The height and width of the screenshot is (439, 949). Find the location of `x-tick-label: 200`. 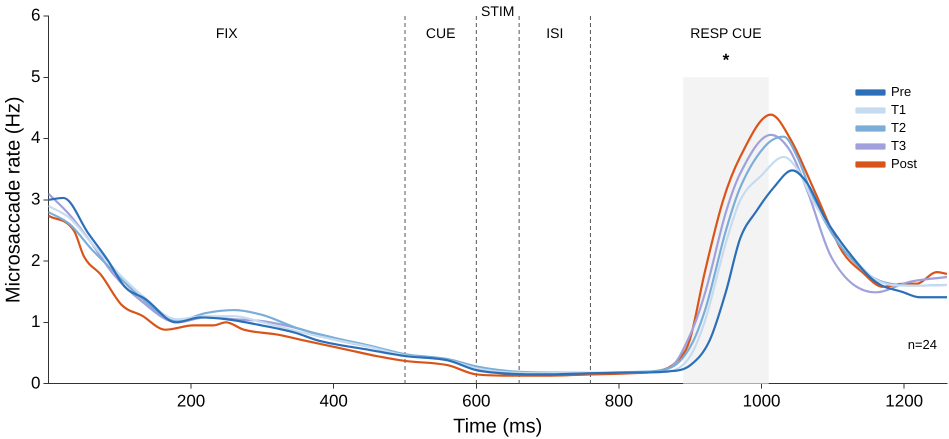

x-tick-label: 200 is located at coordinates (191, 400).